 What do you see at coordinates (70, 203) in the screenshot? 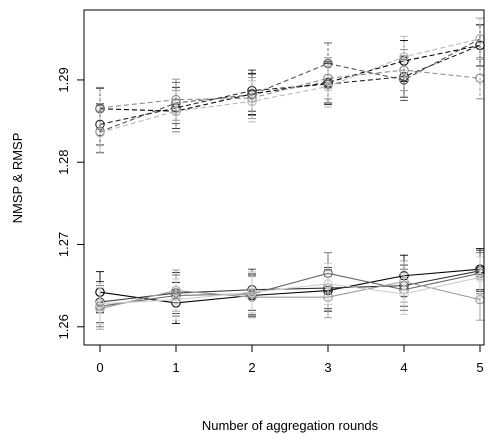
I see `y-axis: 1.26 1.27 1.28 1.29` at bounding box center [70, 203].